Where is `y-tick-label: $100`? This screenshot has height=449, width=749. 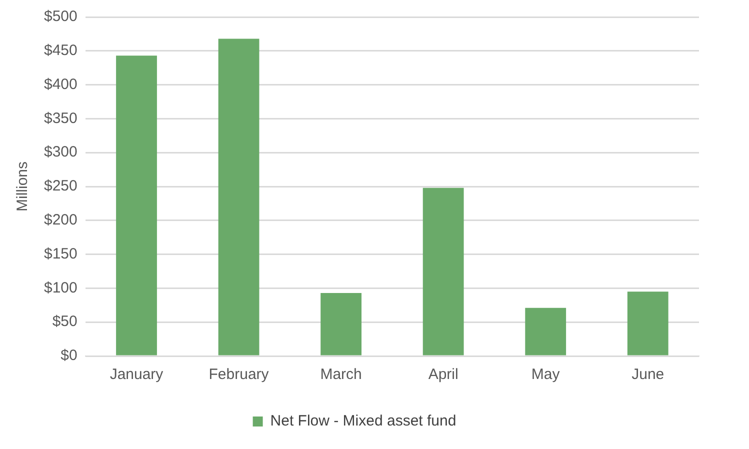 y-tick-label: $100 is located at coordinates (61, 287).